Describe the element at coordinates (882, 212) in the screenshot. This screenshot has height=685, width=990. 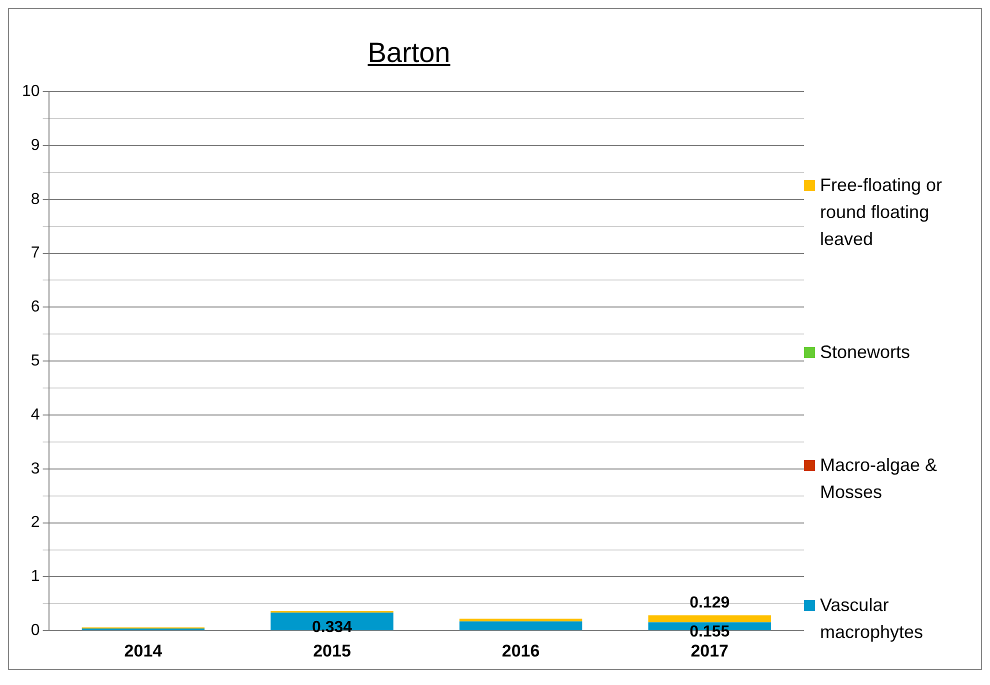
I see `legend-label: Free-floating or round floating leaved` at that location.